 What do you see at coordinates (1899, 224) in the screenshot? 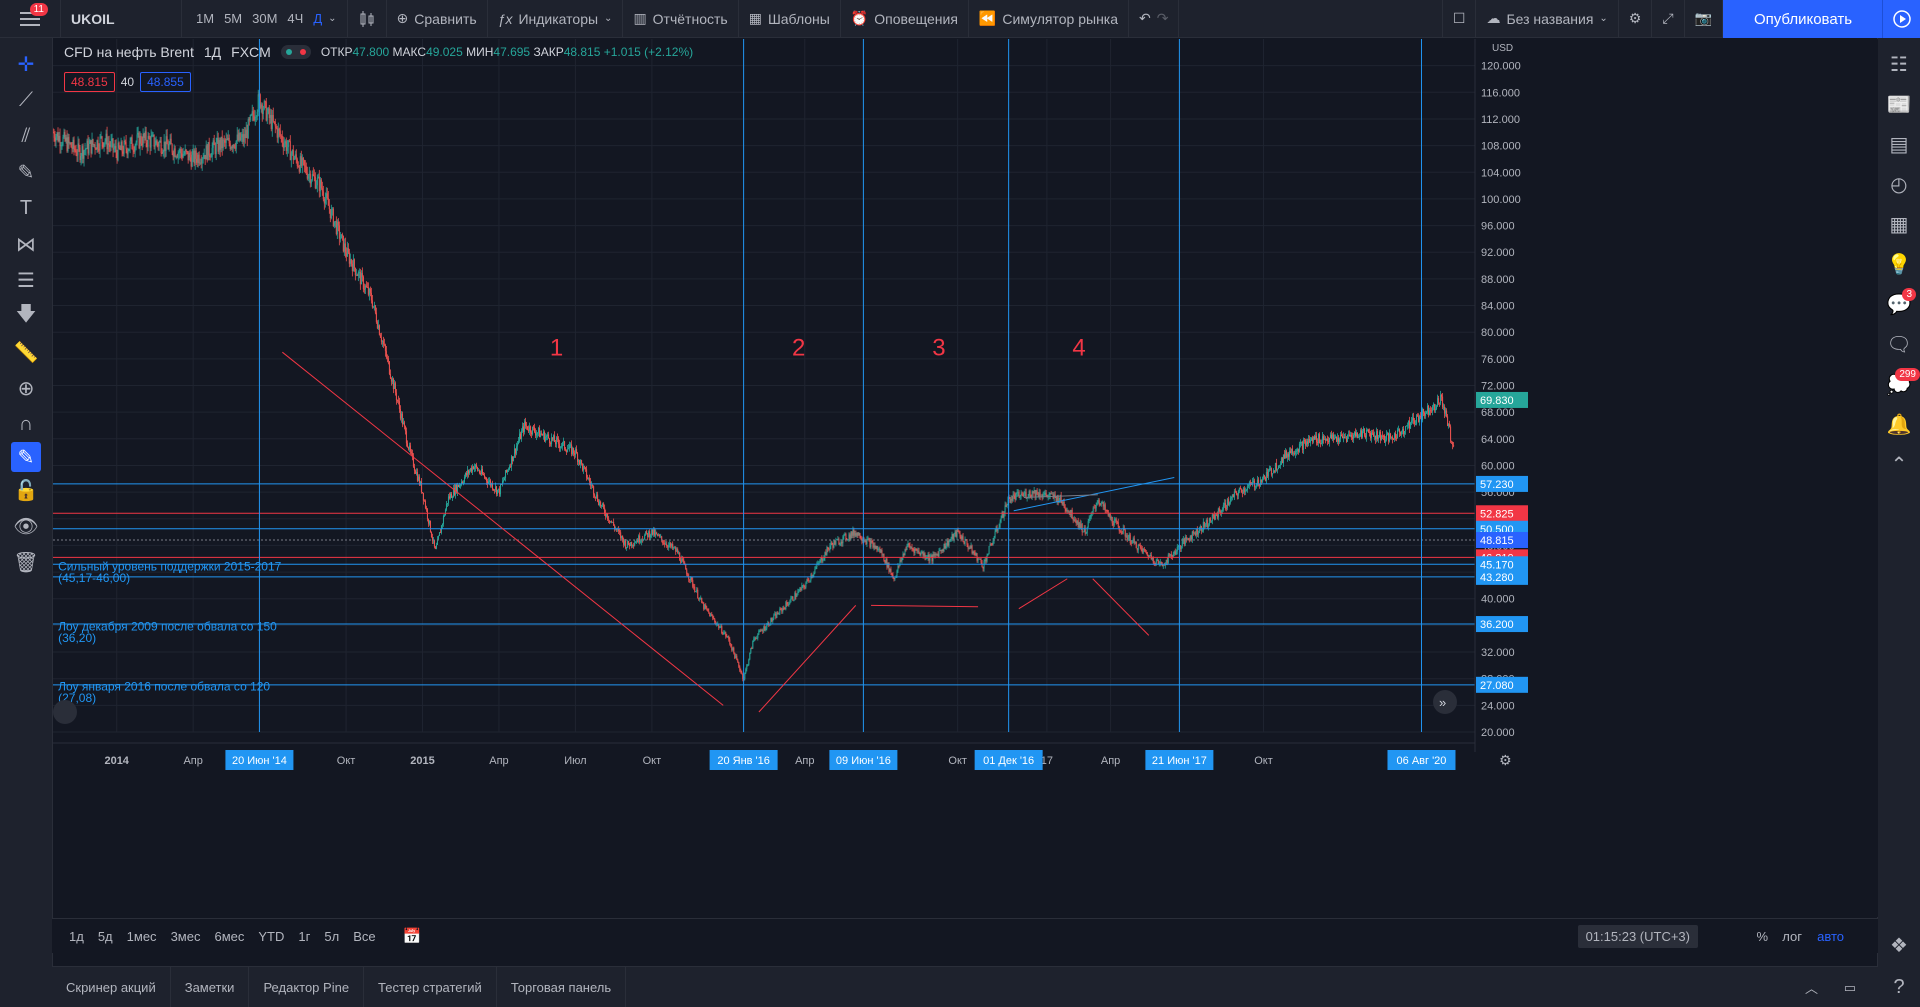
I see `calendar-icon: ▦` at bounding box center [1899, 224].